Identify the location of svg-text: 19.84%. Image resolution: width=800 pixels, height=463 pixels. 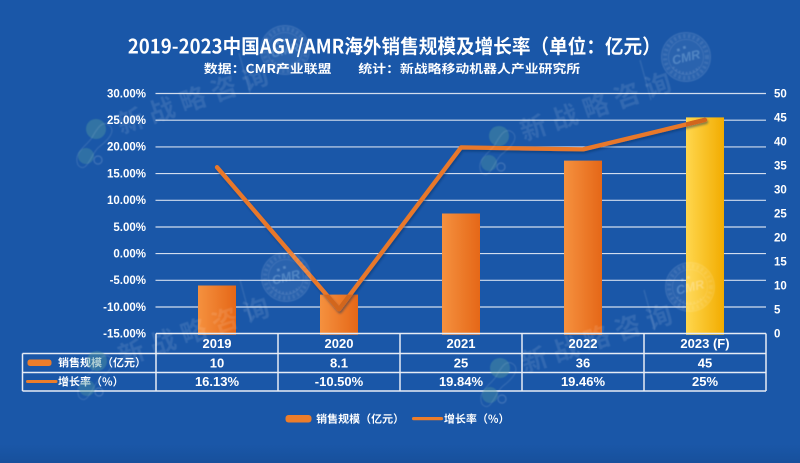
(461, 381).